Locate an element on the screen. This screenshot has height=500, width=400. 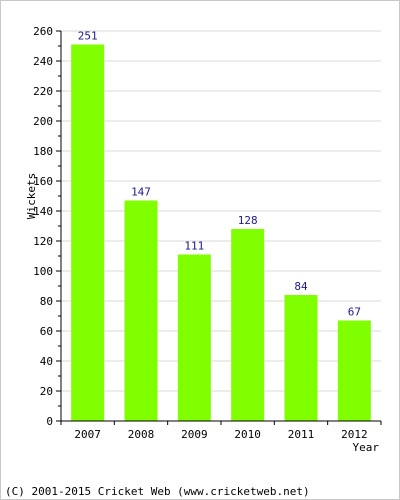
data-label-2009: 111 is located at coordinates (194, 246).